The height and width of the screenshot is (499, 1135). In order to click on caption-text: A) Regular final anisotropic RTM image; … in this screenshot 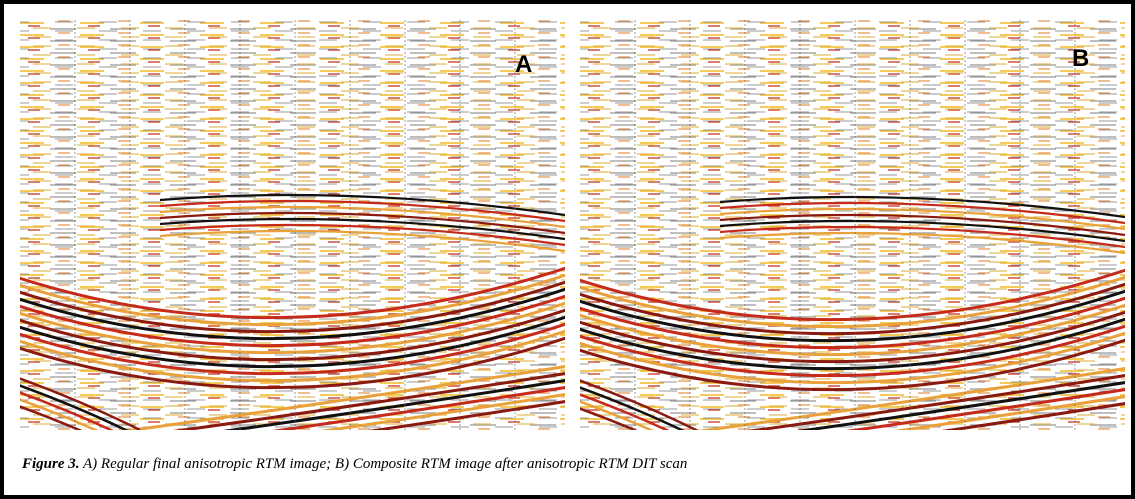, I will do `click(384, 464)`.